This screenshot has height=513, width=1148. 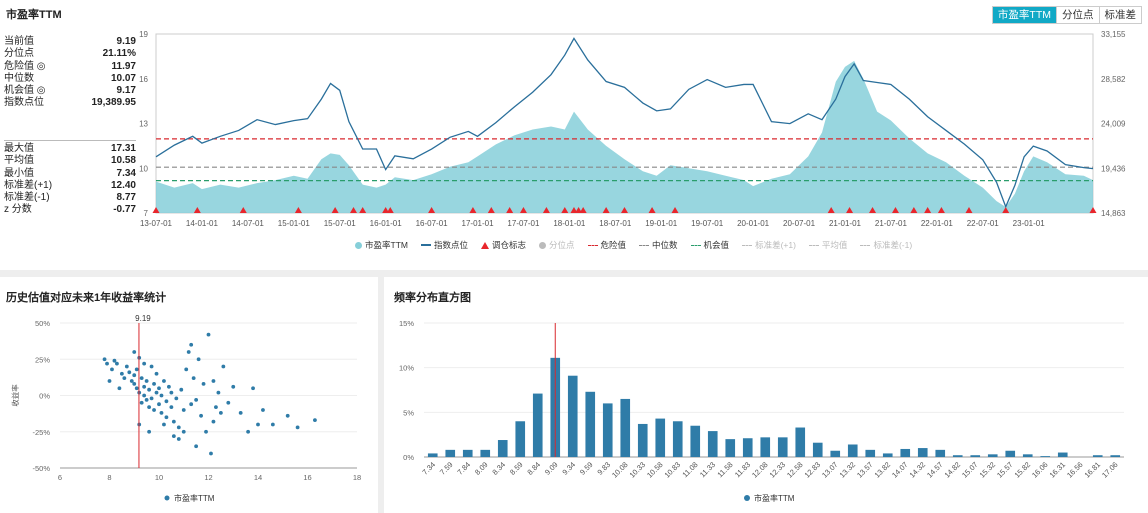 I want to click on x-tick-label: 6, so click(x=60, y=477).